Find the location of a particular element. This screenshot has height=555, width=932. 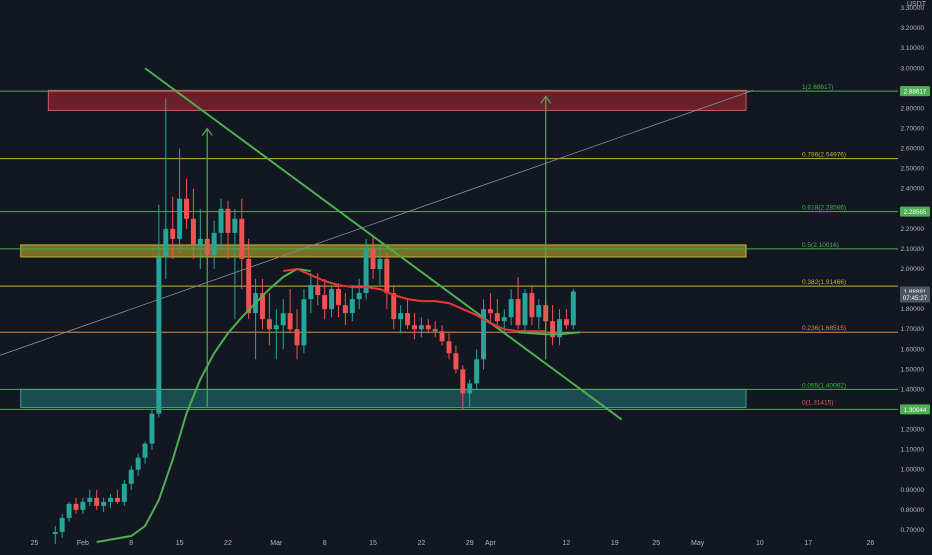

time-tick-label: 8 is located at coordinates (325, 543).